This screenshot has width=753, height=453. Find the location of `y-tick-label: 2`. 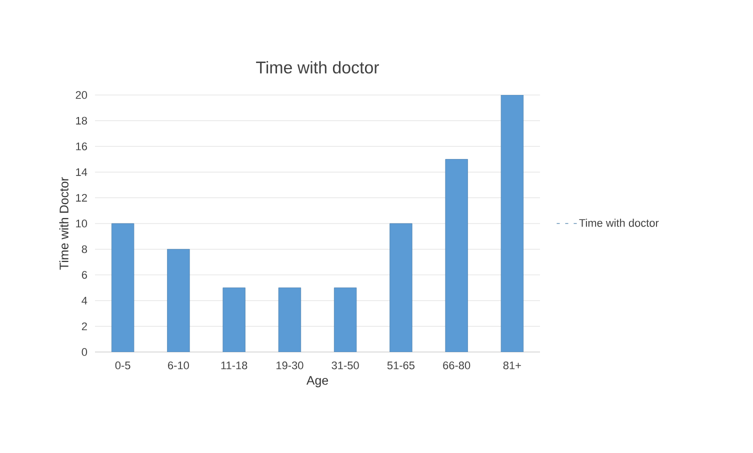

y-tick-label: 2 is located at coordinates (84, 326).